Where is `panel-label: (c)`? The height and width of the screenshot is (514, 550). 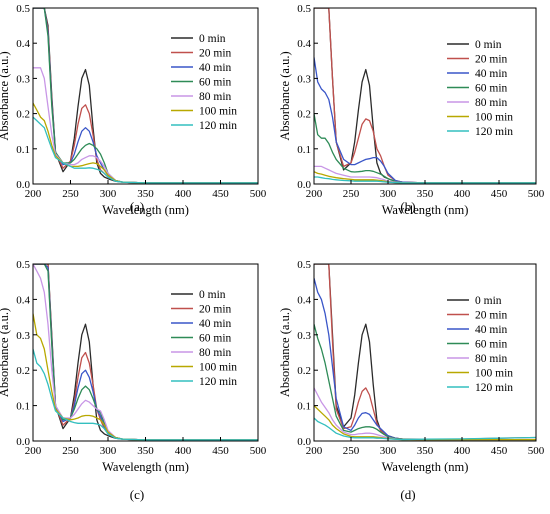 panel-label: (c) is located at coordinates (137, 494).